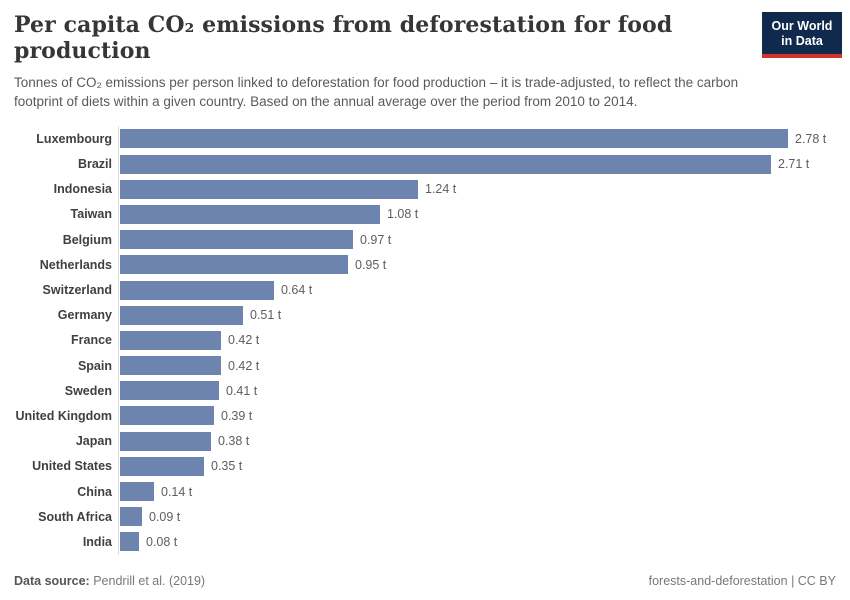 Image resolution: width=850 pixels, height=600 pixels. Describe the element at coordinates (266, 315) in the screenshot. I see `value-label: 0.51 t` at that location.